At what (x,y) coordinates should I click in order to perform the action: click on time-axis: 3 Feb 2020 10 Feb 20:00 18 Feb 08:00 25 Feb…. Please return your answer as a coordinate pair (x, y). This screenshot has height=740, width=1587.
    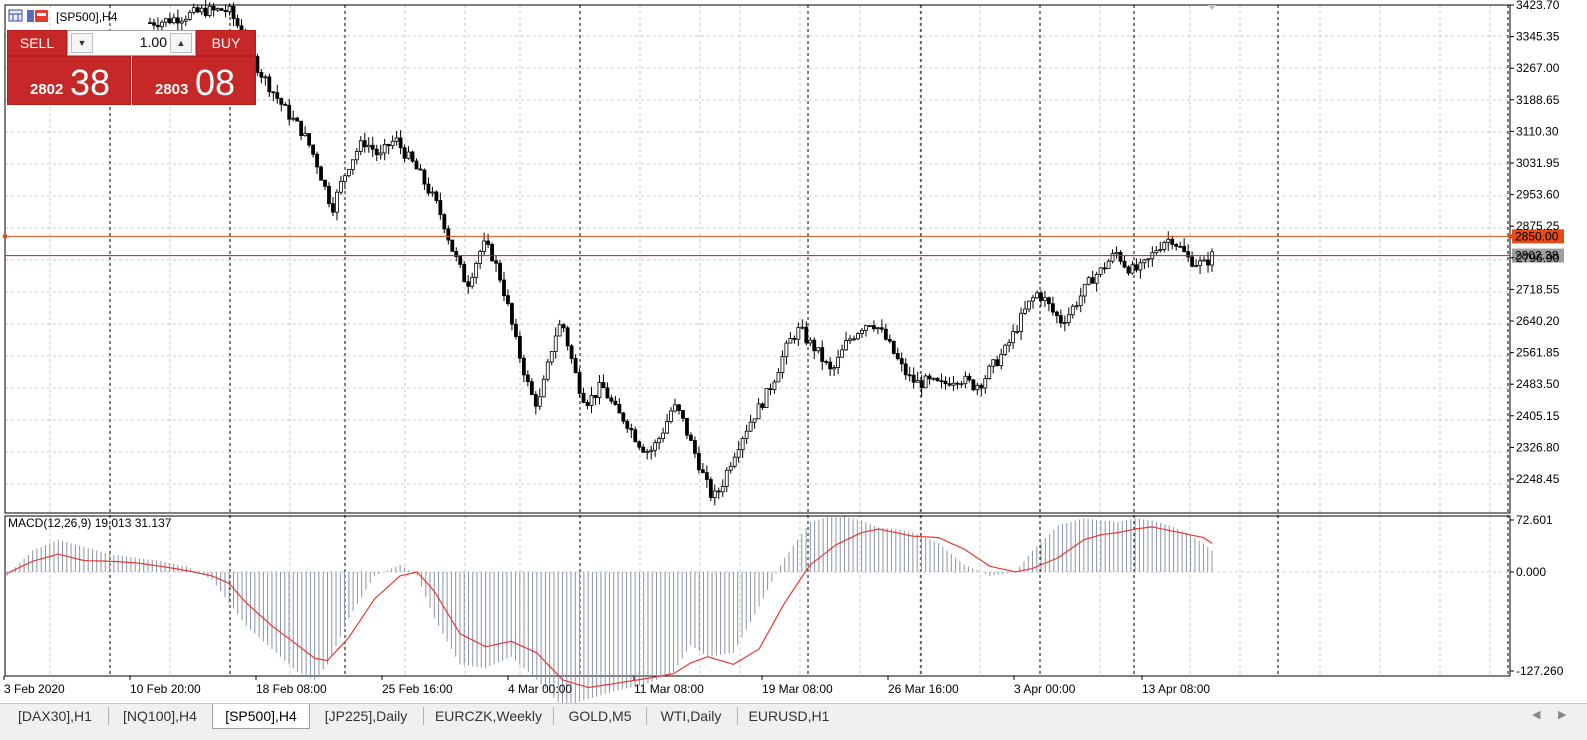
    Looking at the image, I should click on (606, 686).